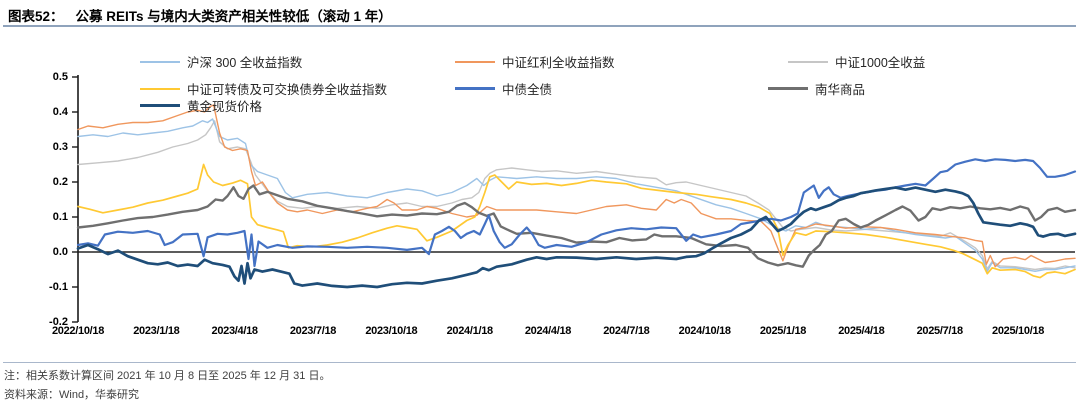 This screenshot has height=407, width=1080. I want to click on x-axis-label: 2023/10/18, so click(391, 331).